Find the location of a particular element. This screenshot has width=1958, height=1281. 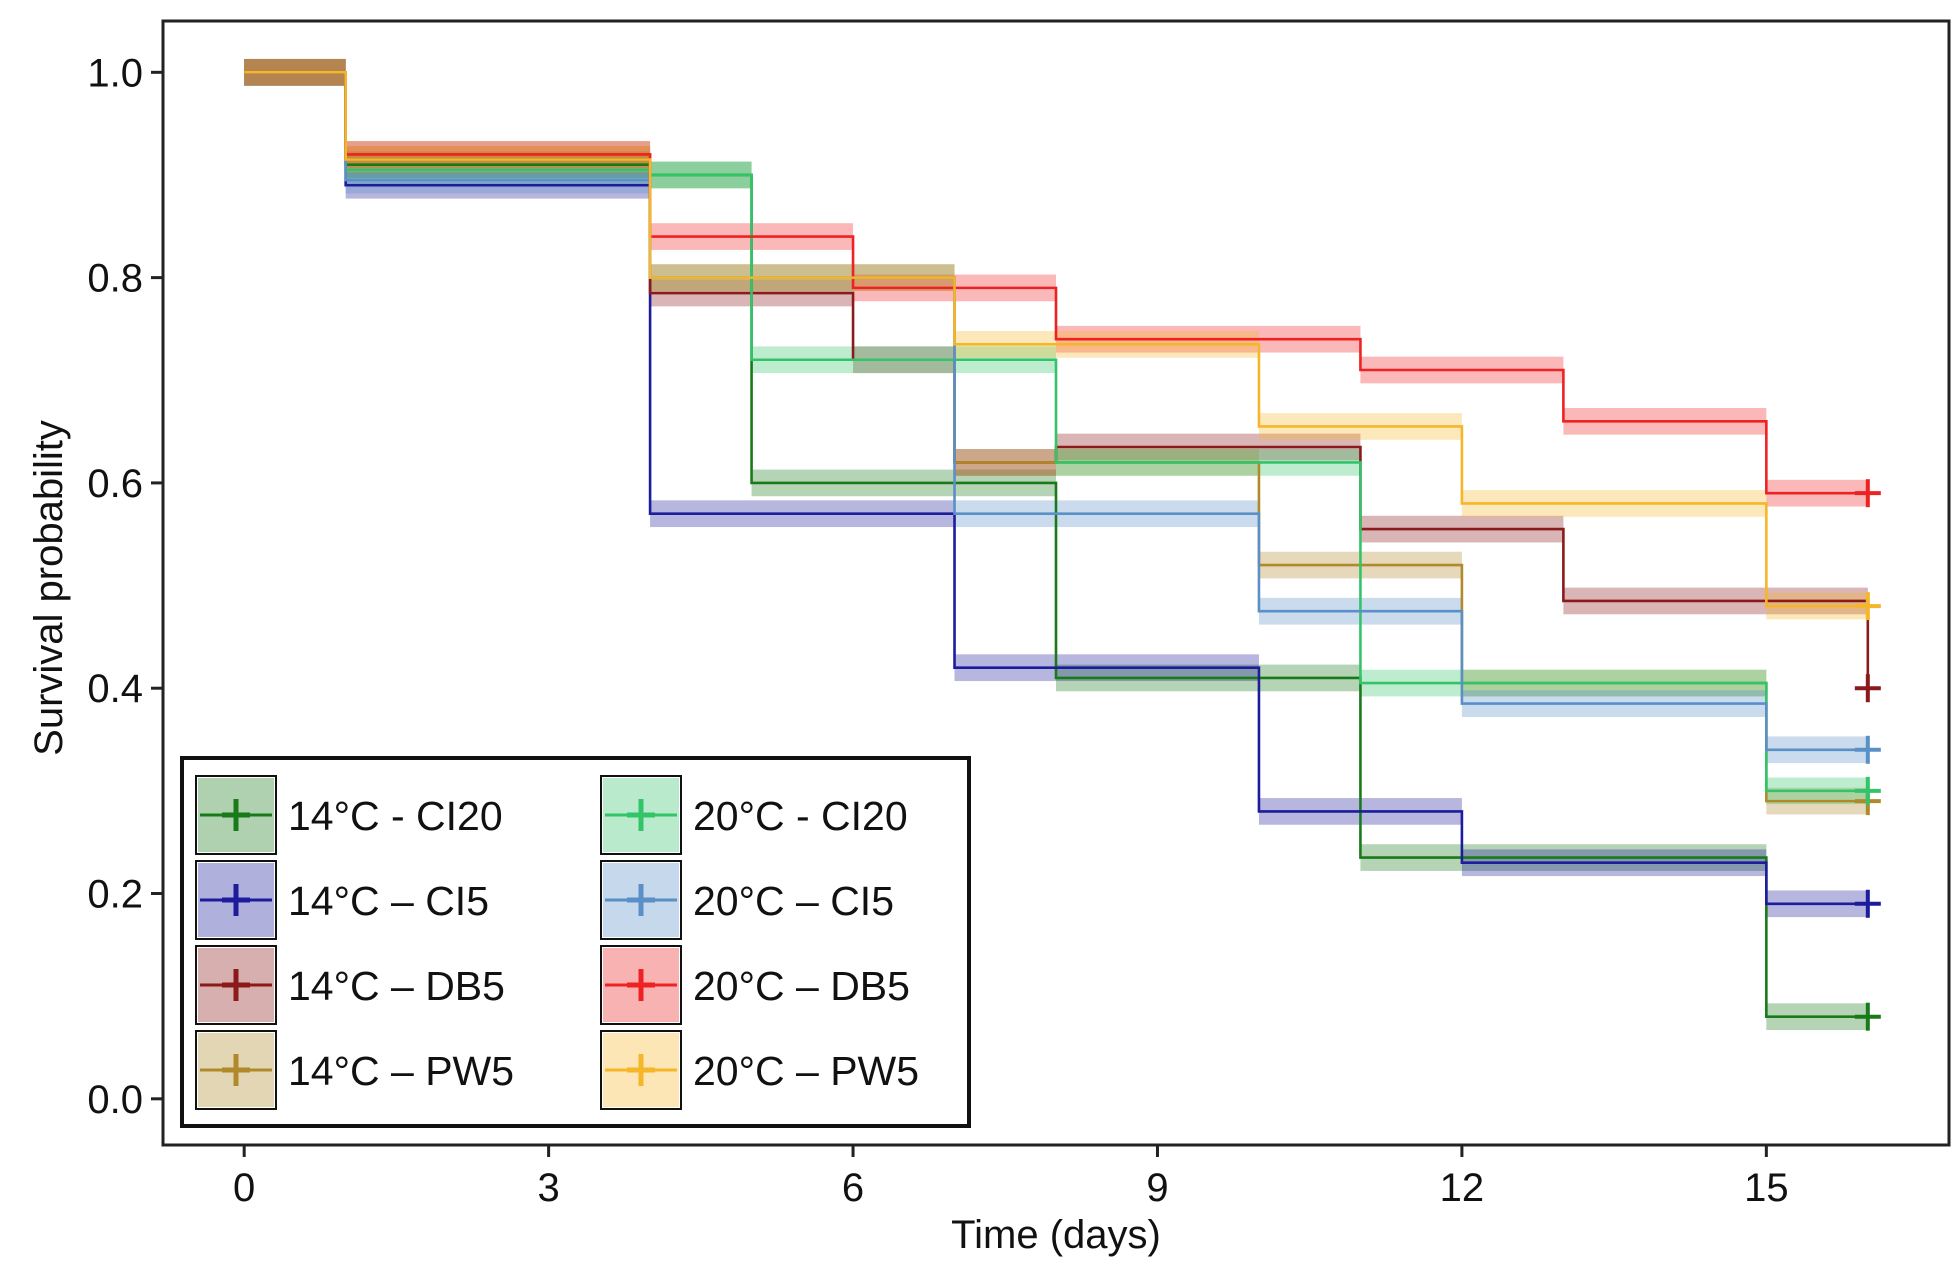

legend-label-14-c-pw5: 14°C – PW5 is located at coordinates (401, 1071).